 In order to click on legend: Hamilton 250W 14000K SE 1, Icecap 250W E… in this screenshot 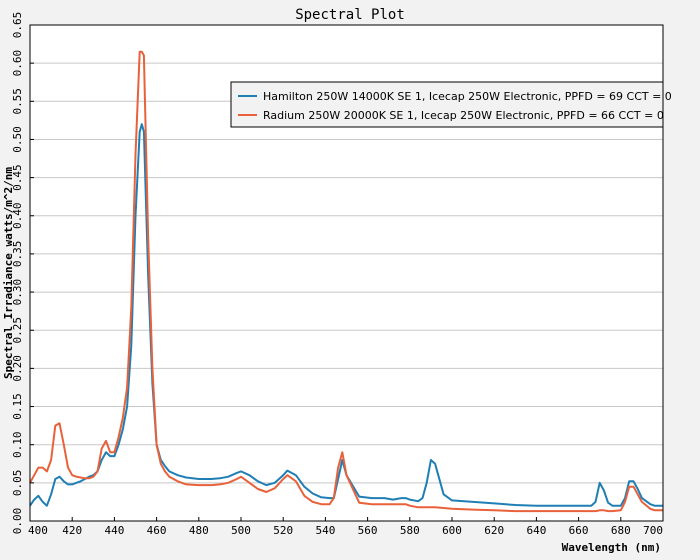, I will do `click(451, 104)`.